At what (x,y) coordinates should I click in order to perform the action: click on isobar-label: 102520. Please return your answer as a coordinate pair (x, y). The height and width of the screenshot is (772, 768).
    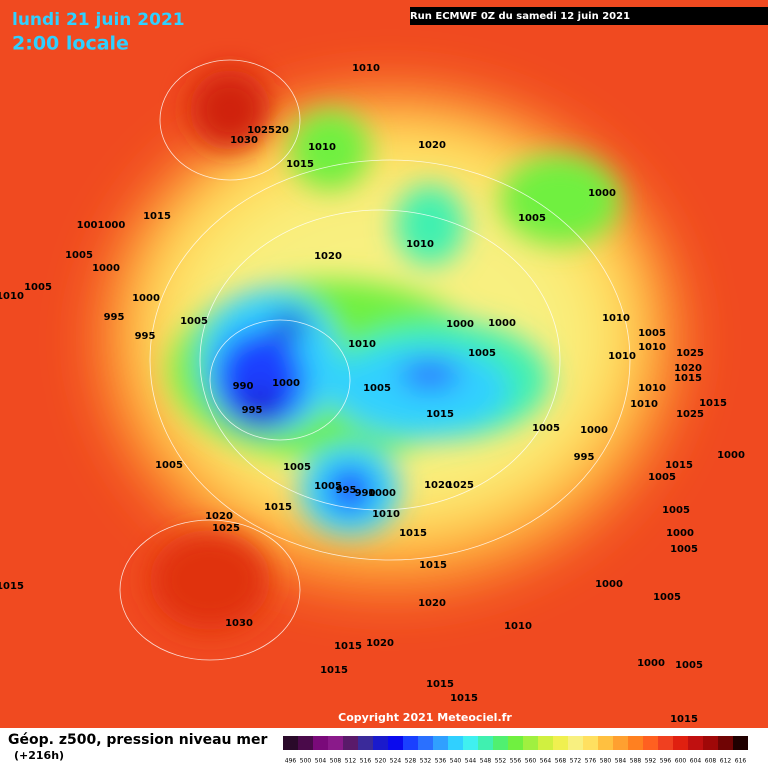
    Looking at the image, I should click on (268, 130).